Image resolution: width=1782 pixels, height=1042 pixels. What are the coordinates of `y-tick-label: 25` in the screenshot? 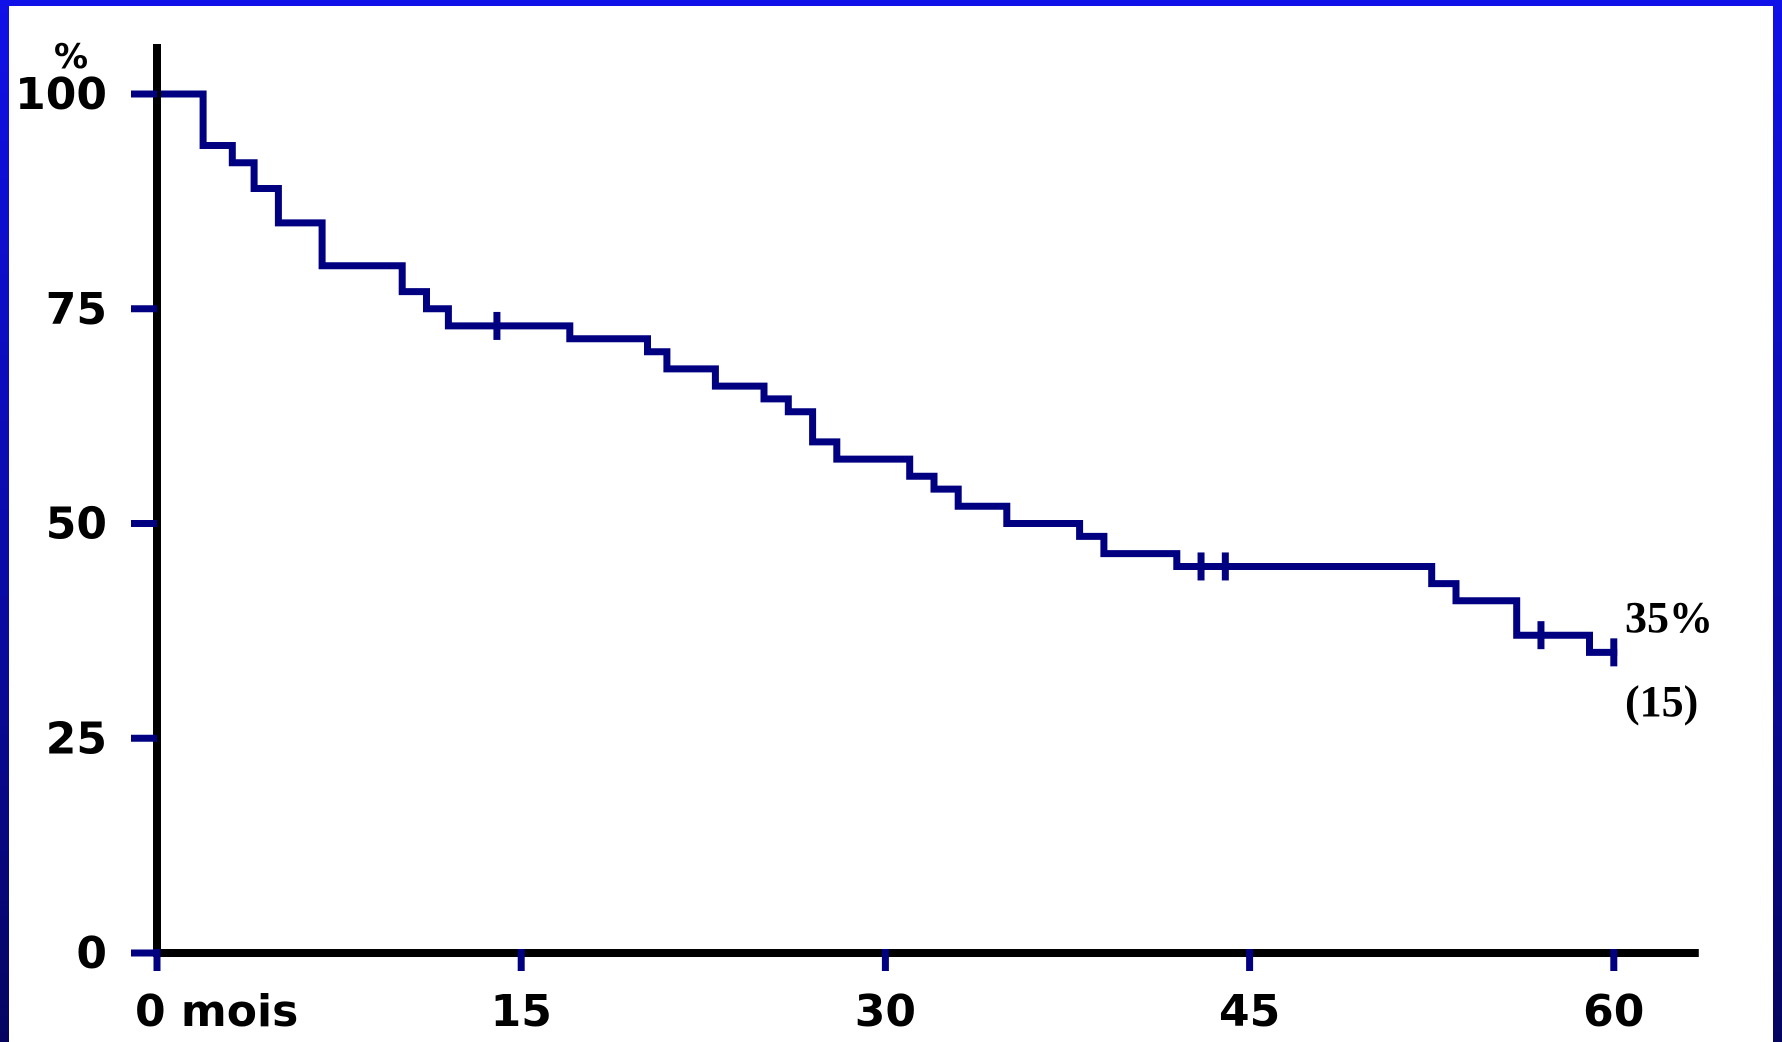 It's located at (76, 738).